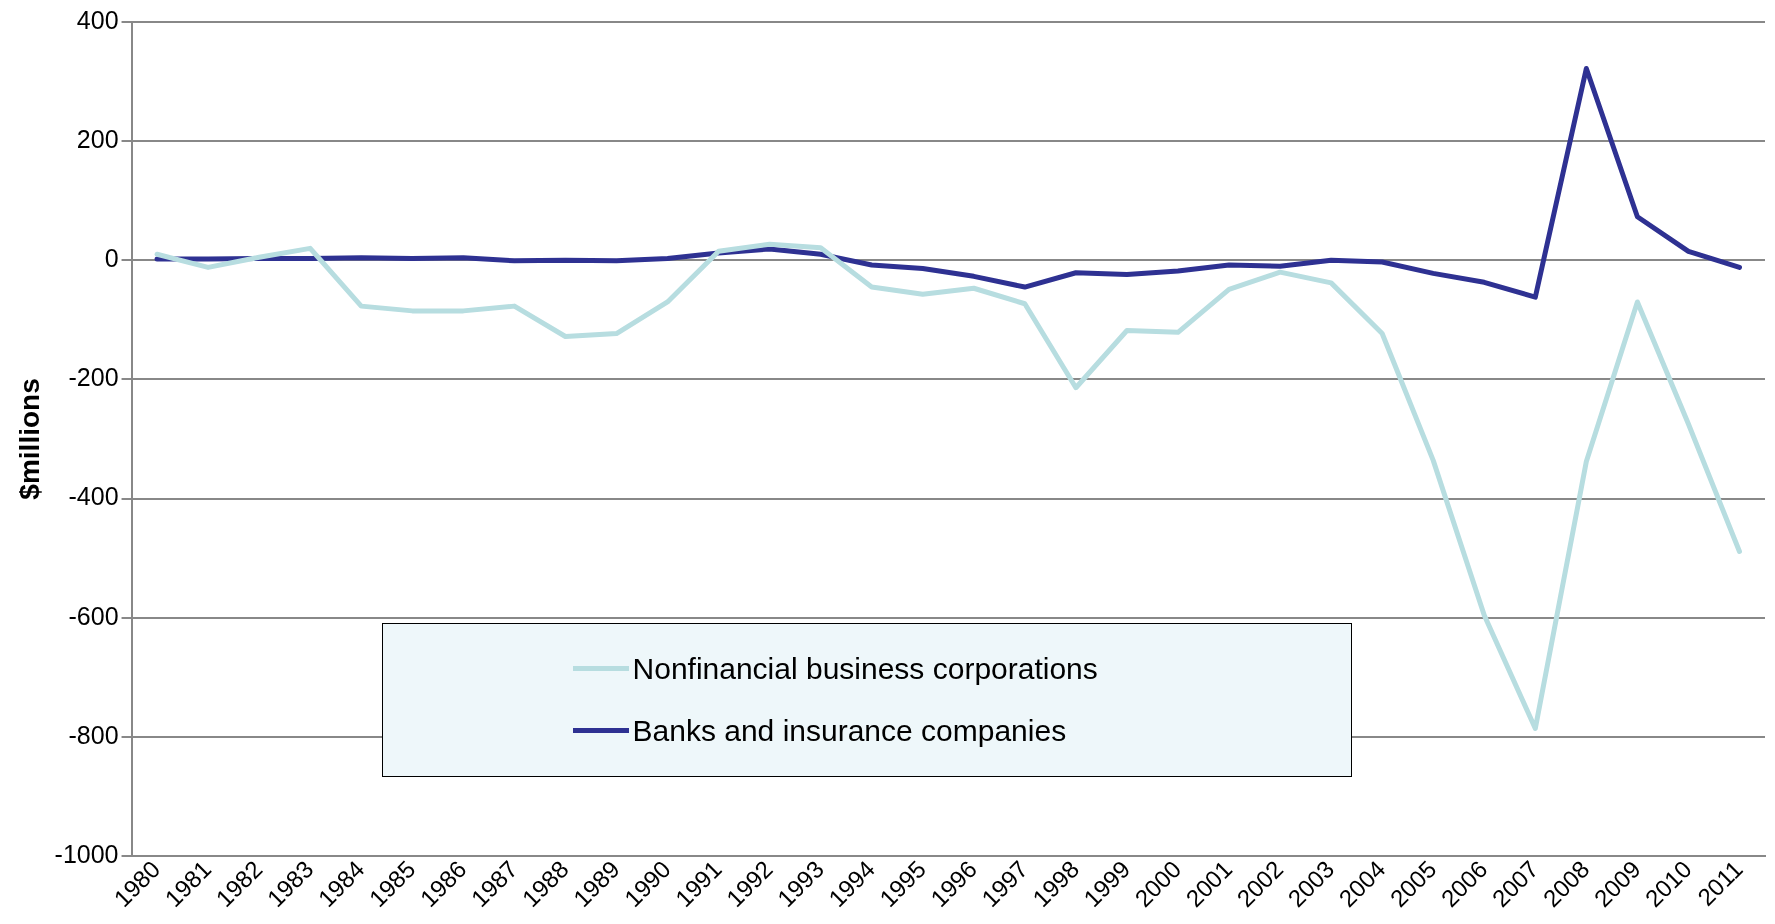 The height and width of the screenshot is (924, 1775). What do you see at coordinates (93, 615) in the screenshot?
I see `y-tick-label: -600` at bounding box center [93, 615].